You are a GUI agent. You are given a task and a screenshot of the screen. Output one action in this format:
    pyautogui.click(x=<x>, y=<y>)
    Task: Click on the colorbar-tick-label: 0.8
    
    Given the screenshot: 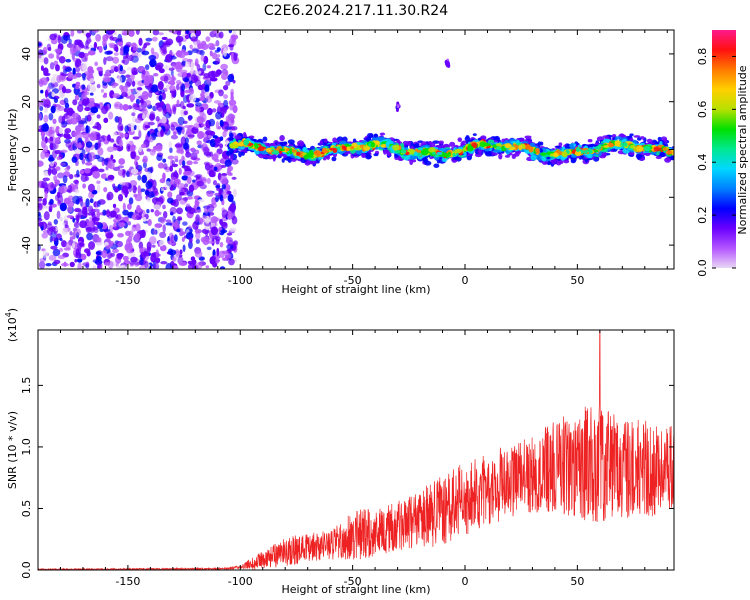 What is the action you would take?
    pyautogui.click(x=702, y=57)
    